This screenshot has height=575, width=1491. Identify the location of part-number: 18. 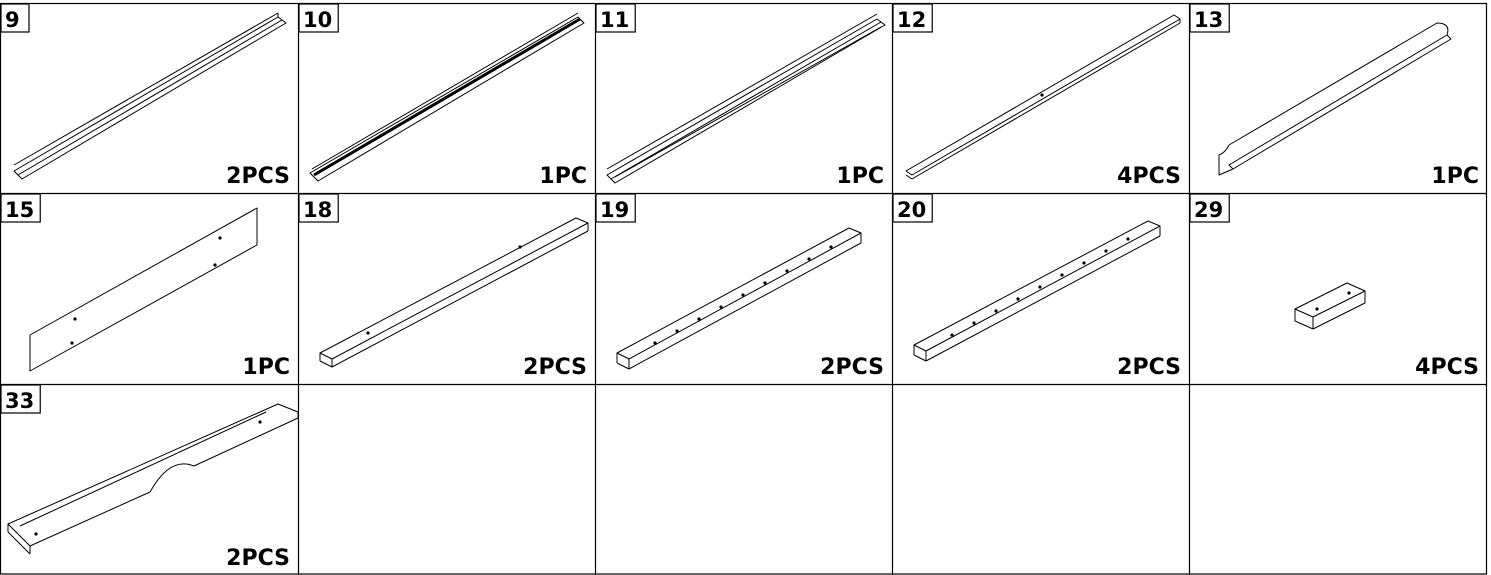
(317, 210).